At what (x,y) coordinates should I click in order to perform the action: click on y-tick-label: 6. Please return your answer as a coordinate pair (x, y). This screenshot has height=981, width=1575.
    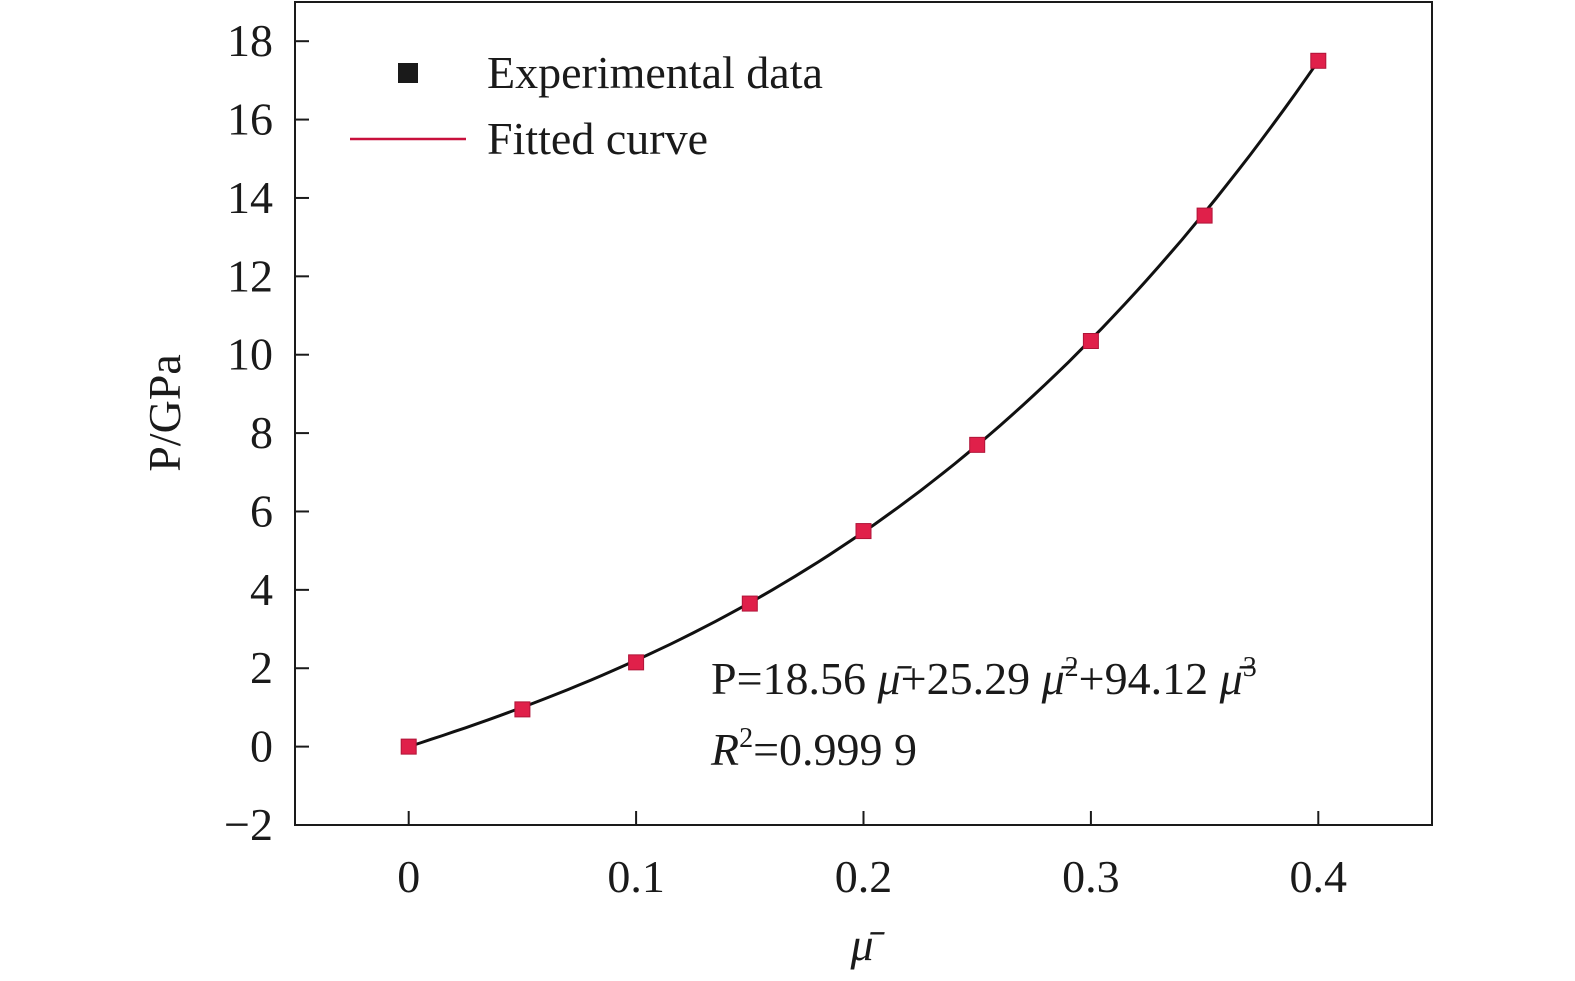
    Looking at the image, I should click on (261, 510).